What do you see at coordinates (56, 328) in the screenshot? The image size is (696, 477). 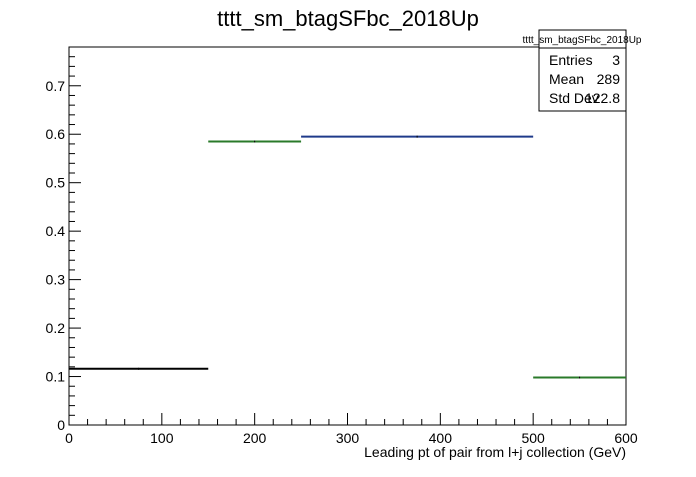 I see `y-tick-label: 0.2` at bounding box center [56, 328].